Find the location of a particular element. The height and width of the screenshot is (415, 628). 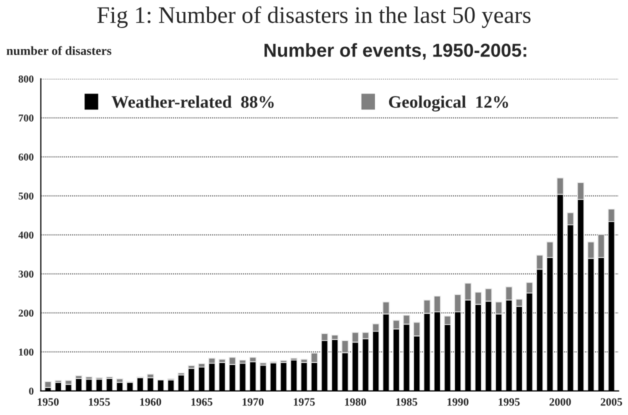

y-tick-label: 600 is located at coordinates (26, 157).